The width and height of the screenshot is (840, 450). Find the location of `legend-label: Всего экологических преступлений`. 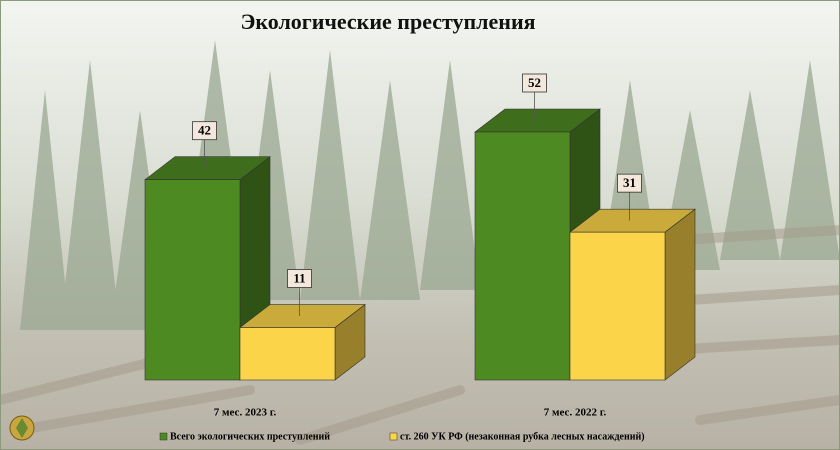

legend-label: Всего экологических преступлений is located at coordinates (250, 436).